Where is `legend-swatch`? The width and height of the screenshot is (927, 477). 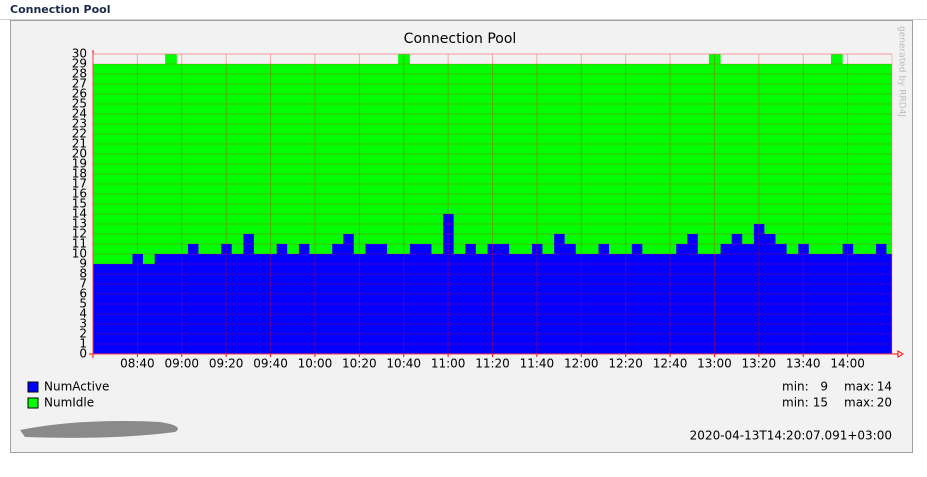
legend-swatch is located at coordinates (33, 403).